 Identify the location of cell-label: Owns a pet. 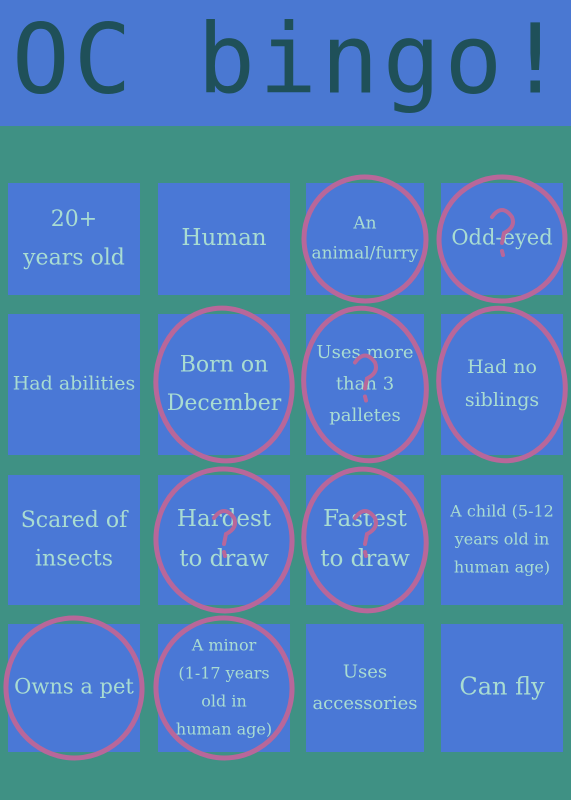
(74, 687).